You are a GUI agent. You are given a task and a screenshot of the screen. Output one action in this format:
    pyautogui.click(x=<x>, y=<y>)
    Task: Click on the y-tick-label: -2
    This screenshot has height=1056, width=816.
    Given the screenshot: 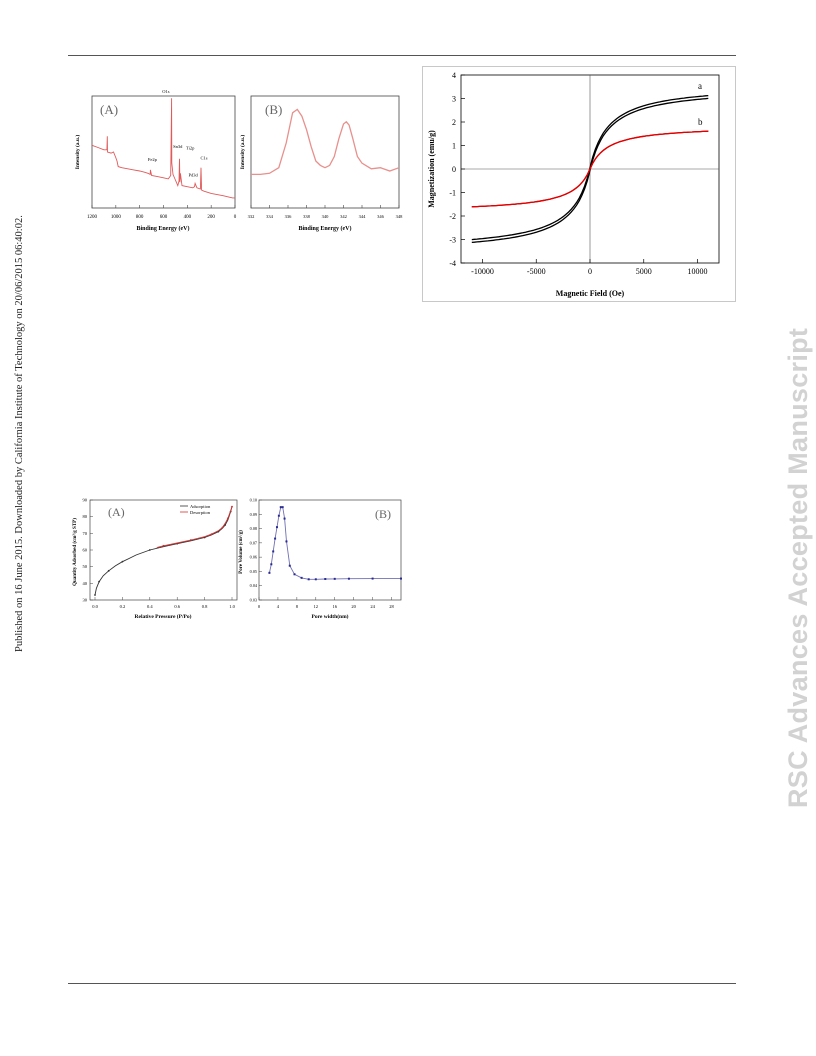 What is the action you would take?
    pyautogui.click(x=452, y=216)
    